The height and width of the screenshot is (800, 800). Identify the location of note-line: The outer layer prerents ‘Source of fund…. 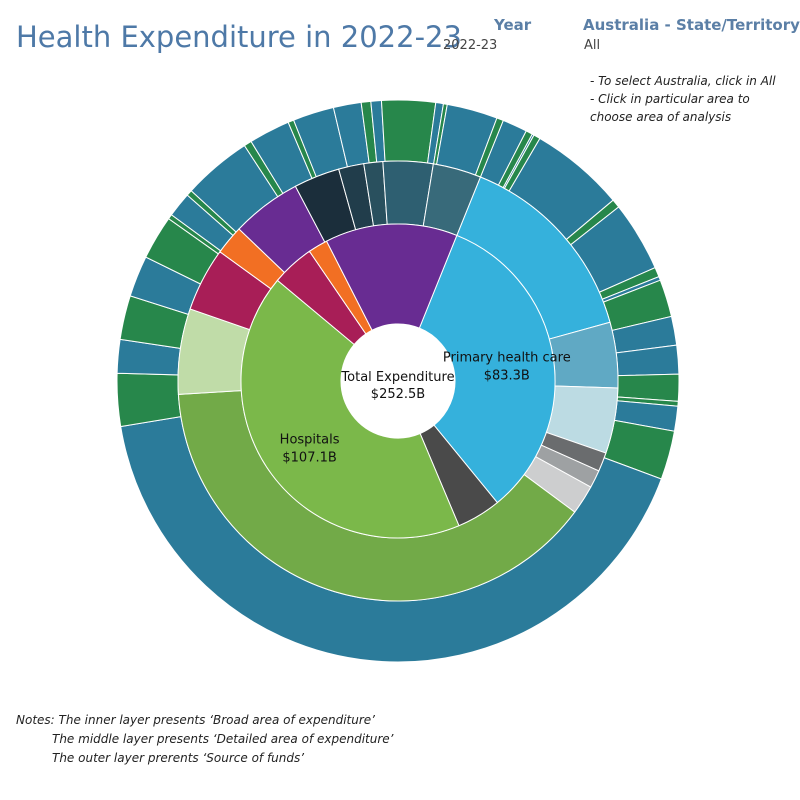
(178, 758).